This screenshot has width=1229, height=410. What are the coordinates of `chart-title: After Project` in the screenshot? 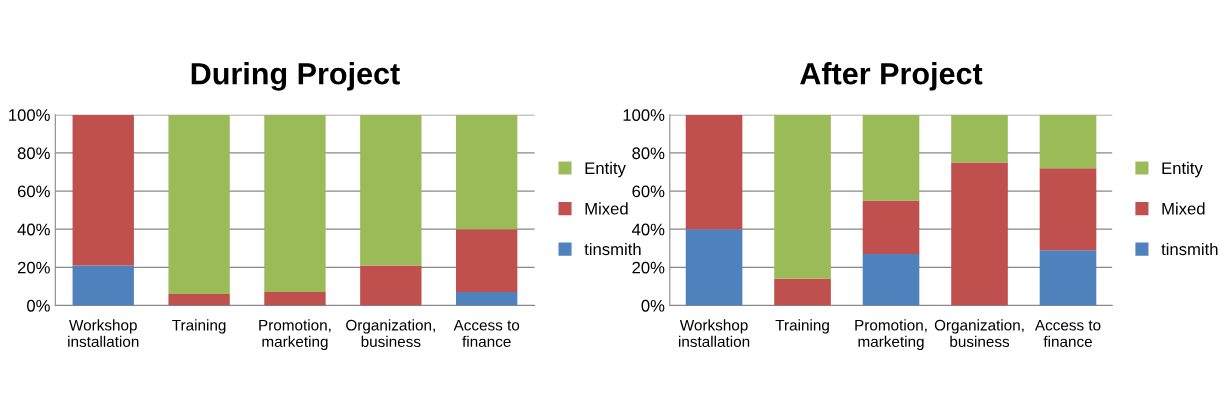 It's located at (891, 76).